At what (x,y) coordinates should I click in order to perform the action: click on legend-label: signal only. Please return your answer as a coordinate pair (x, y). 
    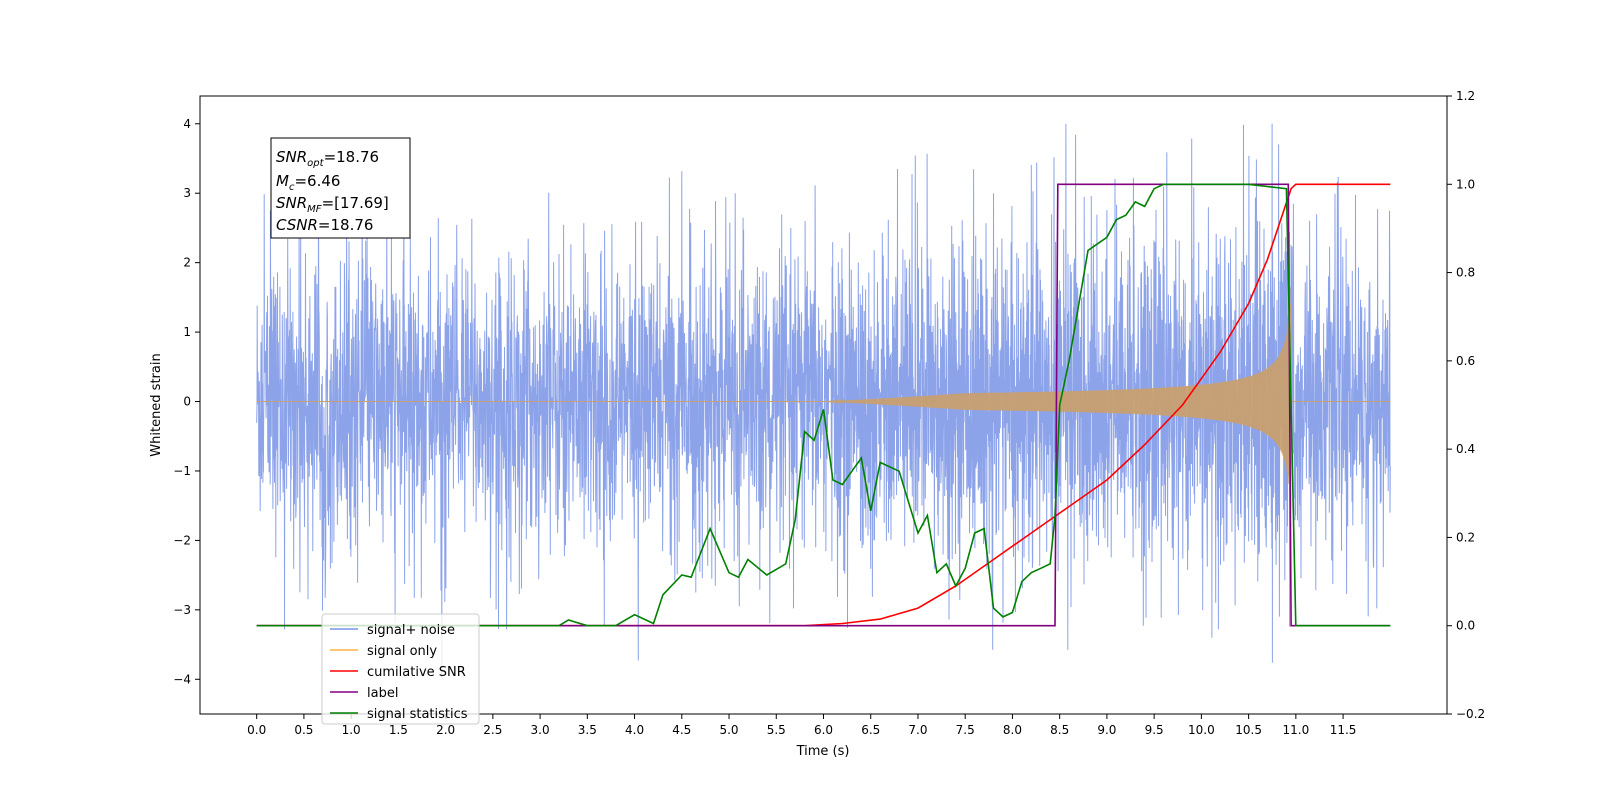
    Looking at the image, I should click on (402, 651).